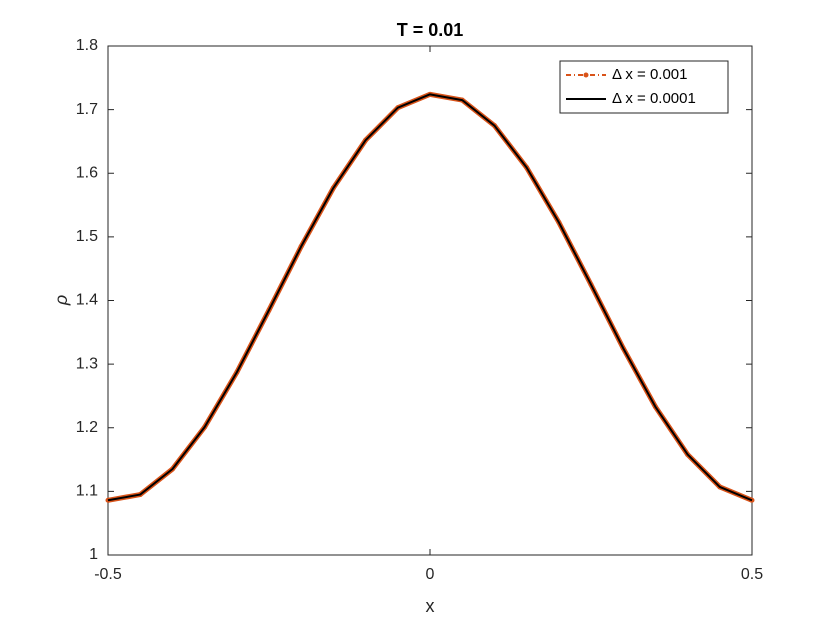 This screenshot has height=623, width=830. I want to click on chart-title: T = 0.01, so click(430, 30).